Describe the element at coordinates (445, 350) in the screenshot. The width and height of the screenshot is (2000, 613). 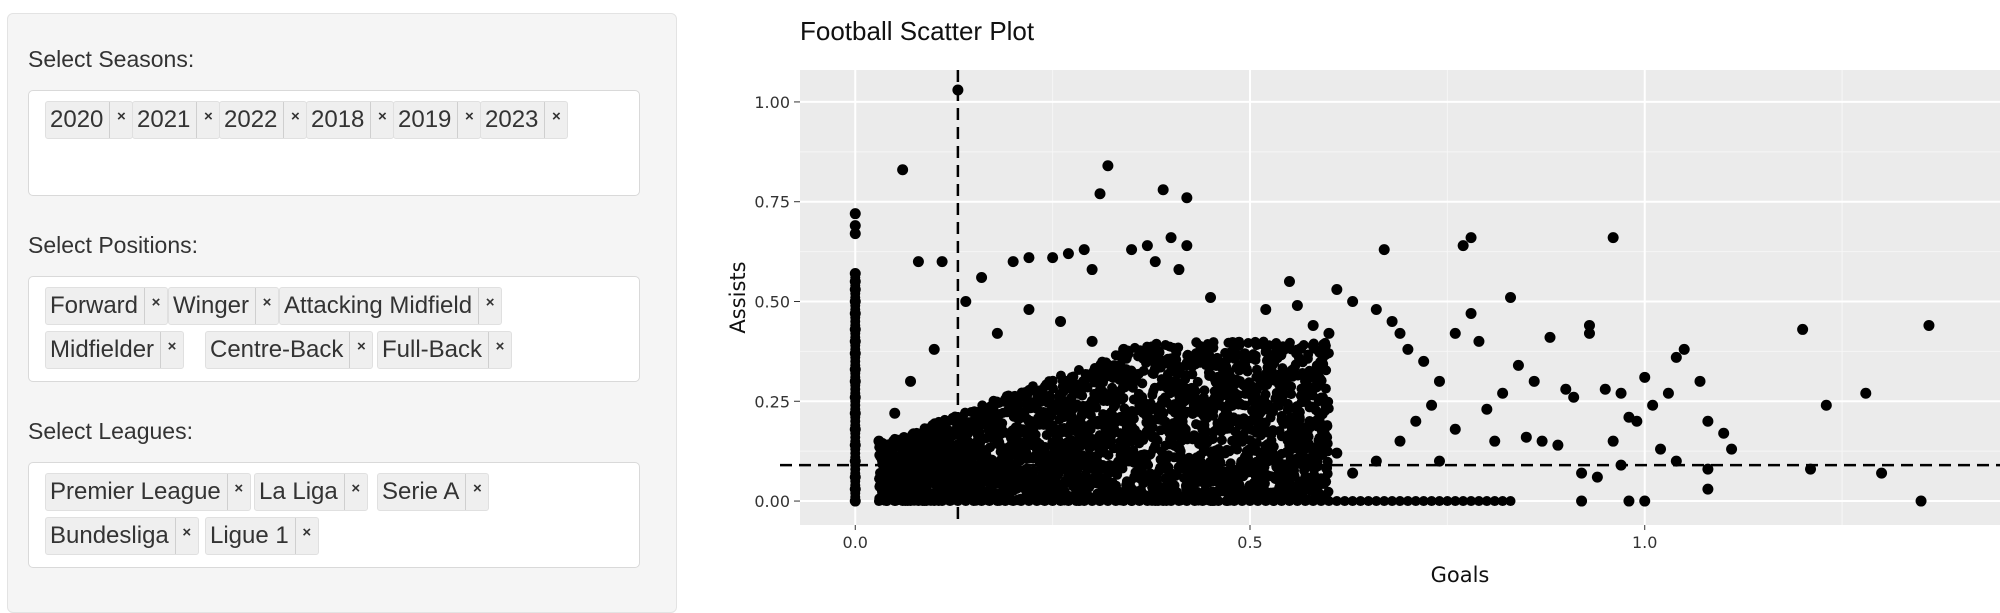
I see `selected-tag: Full-Back ×` at that location.